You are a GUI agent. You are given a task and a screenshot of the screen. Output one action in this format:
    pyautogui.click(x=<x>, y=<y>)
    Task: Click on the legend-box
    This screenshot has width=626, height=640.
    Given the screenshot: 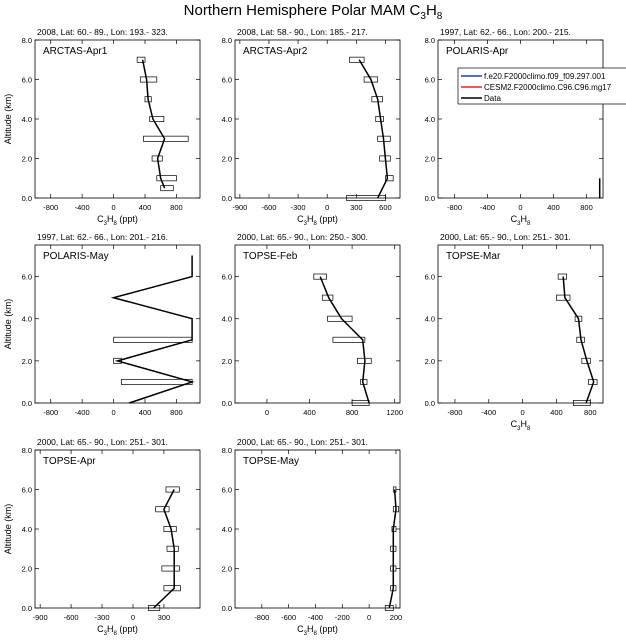 What is the action you would take?
    pyautogui.click(x=541, y=86)
    